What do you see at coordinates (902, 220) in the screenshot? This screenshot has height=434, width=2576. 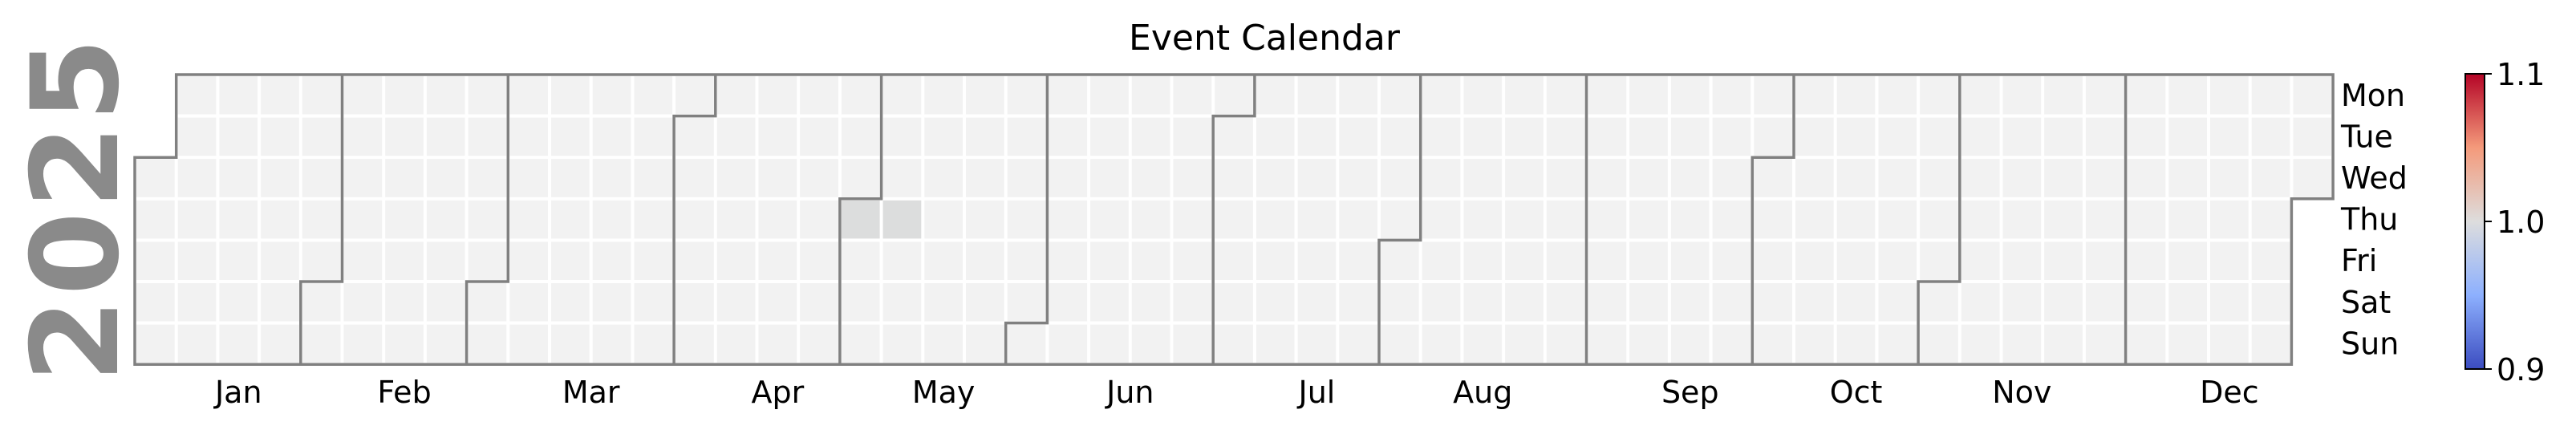 I see `event-day-cell` at bounding box center [902, 220].